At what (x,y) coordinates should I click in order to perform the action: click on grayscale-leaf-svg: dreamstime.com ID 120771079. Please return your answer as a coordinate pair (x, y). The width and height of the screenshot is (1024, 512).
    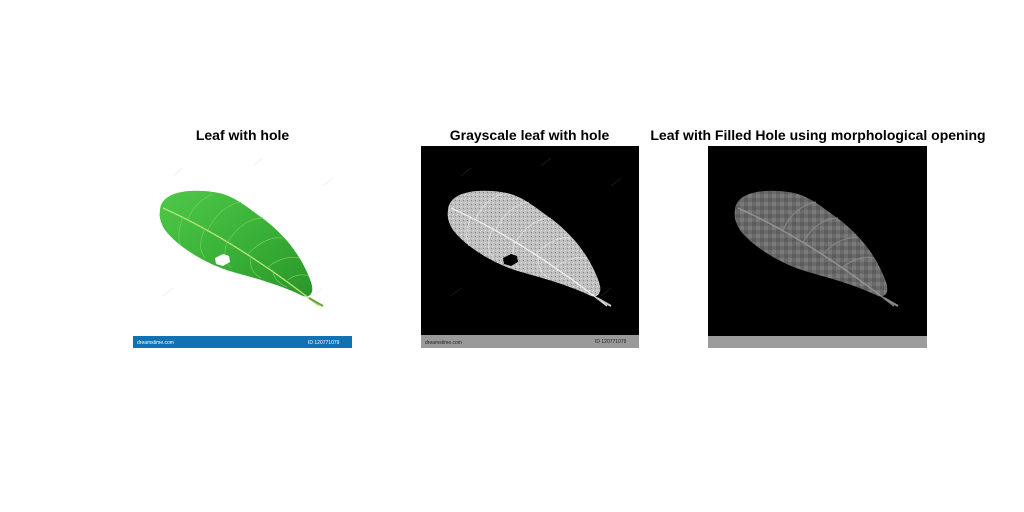
    Looking at the image, I should click on (530, 247).